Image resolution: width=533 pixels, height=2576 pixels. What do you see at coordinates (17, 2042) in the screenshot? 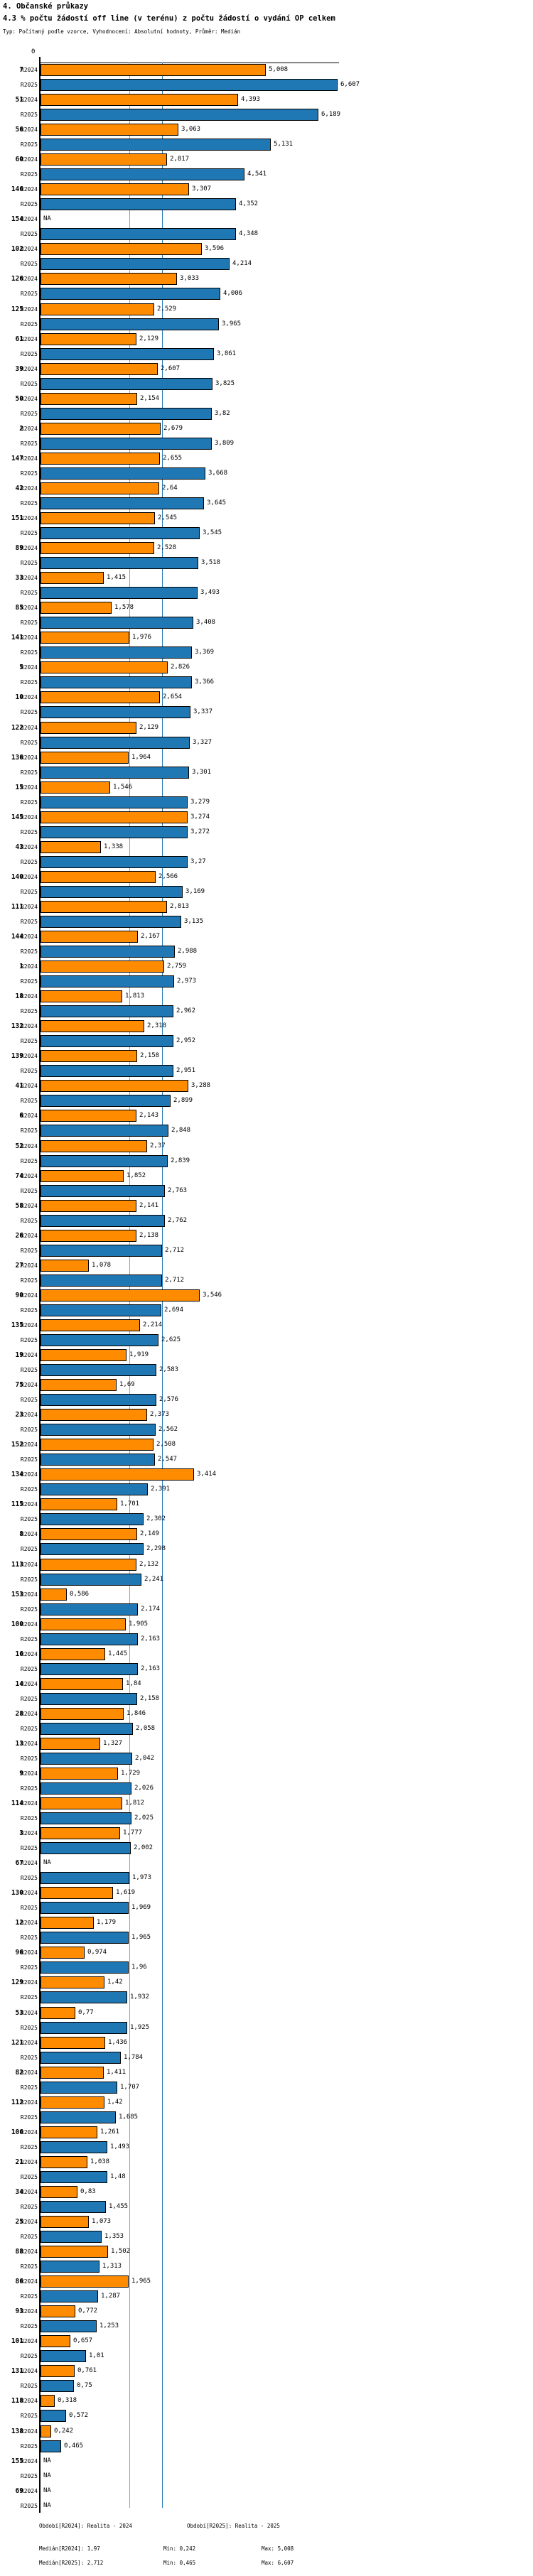
I see `group-id-label: 121` at bounding box center [17, 2042].